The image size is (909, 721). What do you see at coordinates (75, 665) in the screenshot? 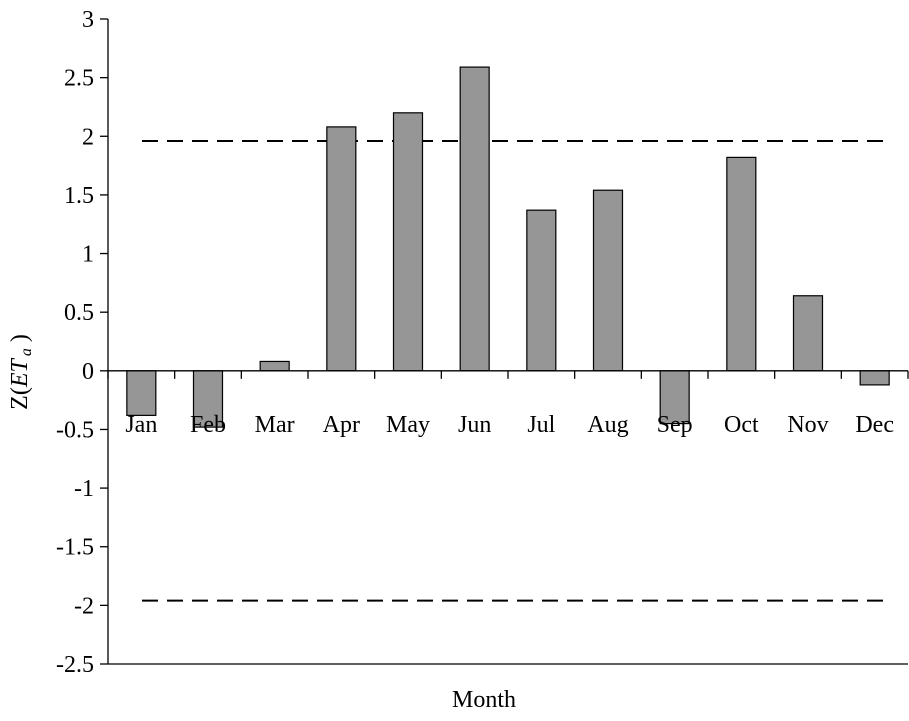
I see `y-tick-label: -2.5` at bounding box center [75, 665].